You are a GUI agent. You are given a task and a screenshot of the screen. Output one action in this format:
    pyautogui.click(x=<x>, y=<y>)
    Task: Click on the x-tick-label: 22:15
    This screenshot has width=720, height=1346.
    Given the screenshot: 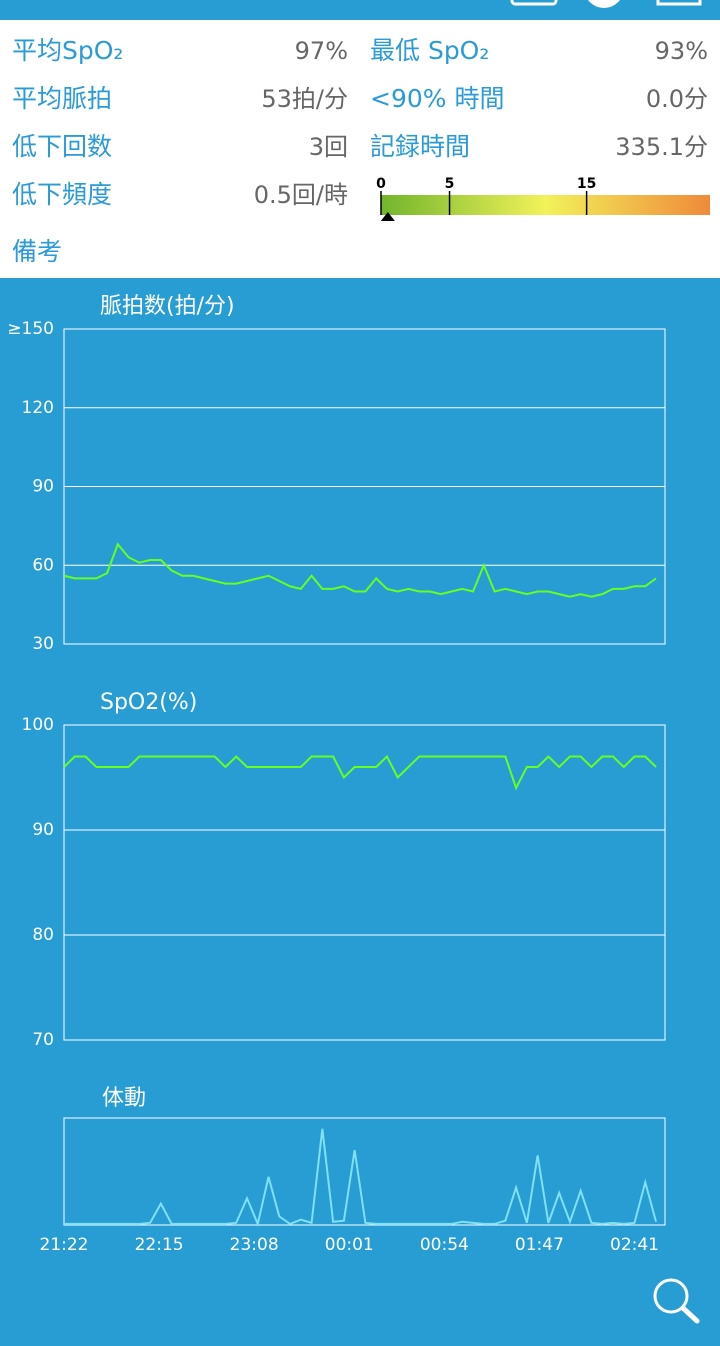 What is the action you would take?
    pyautogui.click(x=159, y=1245)
    